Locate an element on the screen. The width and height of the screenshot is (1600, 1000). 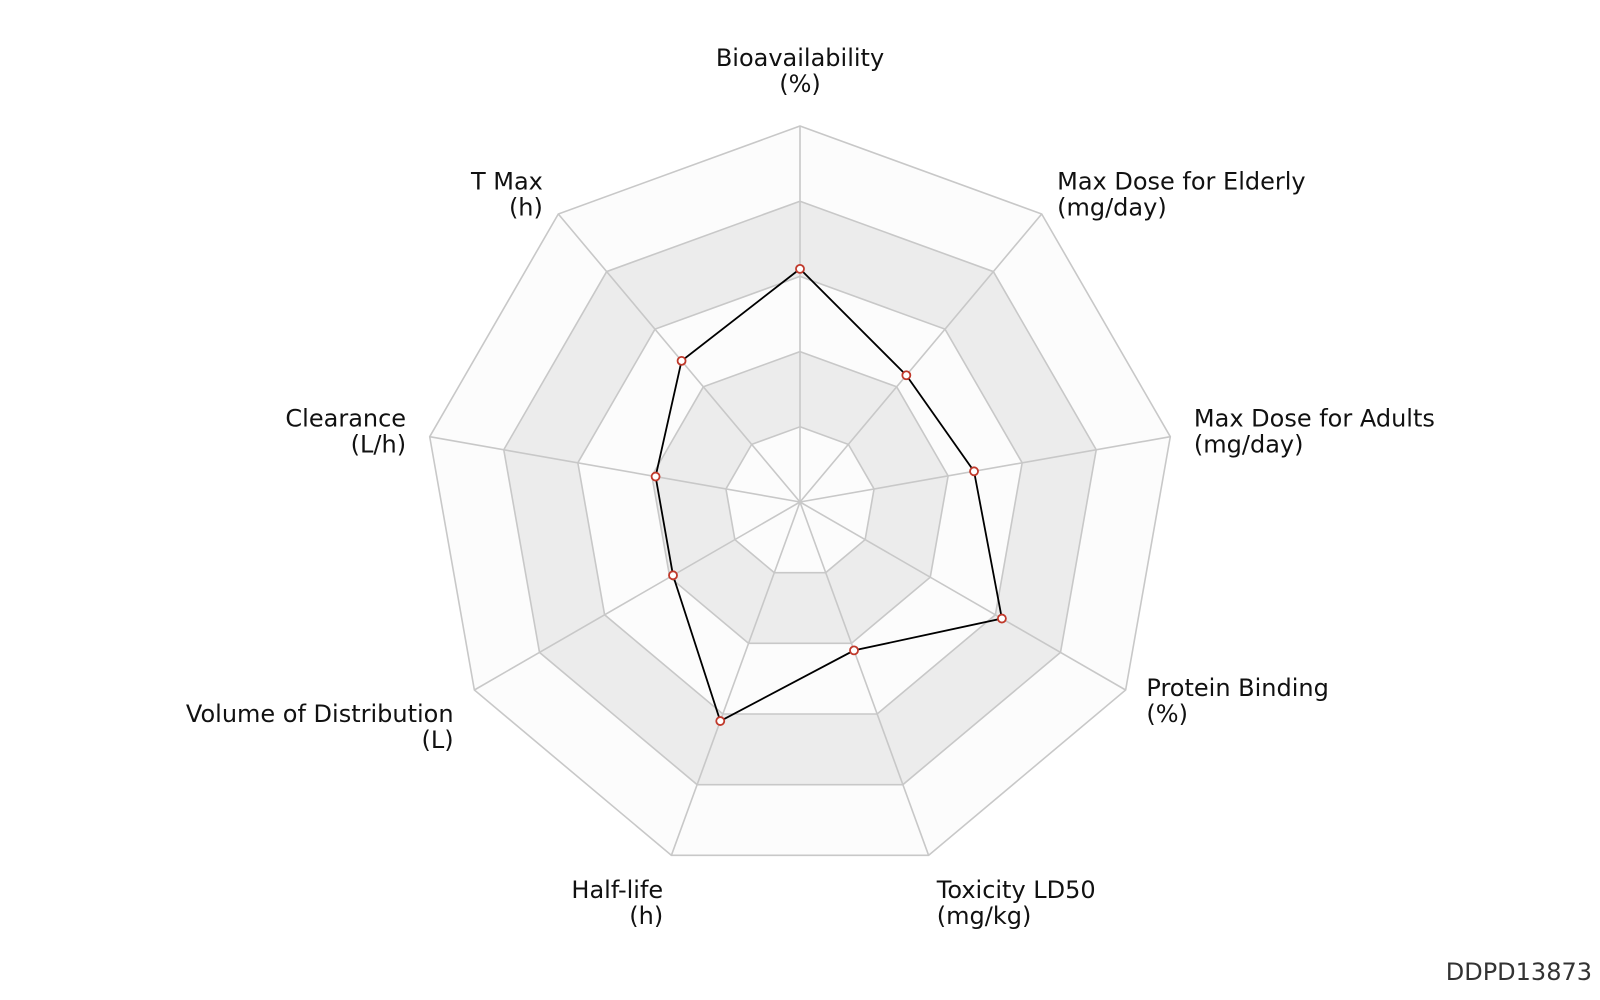
axis-label-4: Protein Binding is located at coordinates (1237, 688).